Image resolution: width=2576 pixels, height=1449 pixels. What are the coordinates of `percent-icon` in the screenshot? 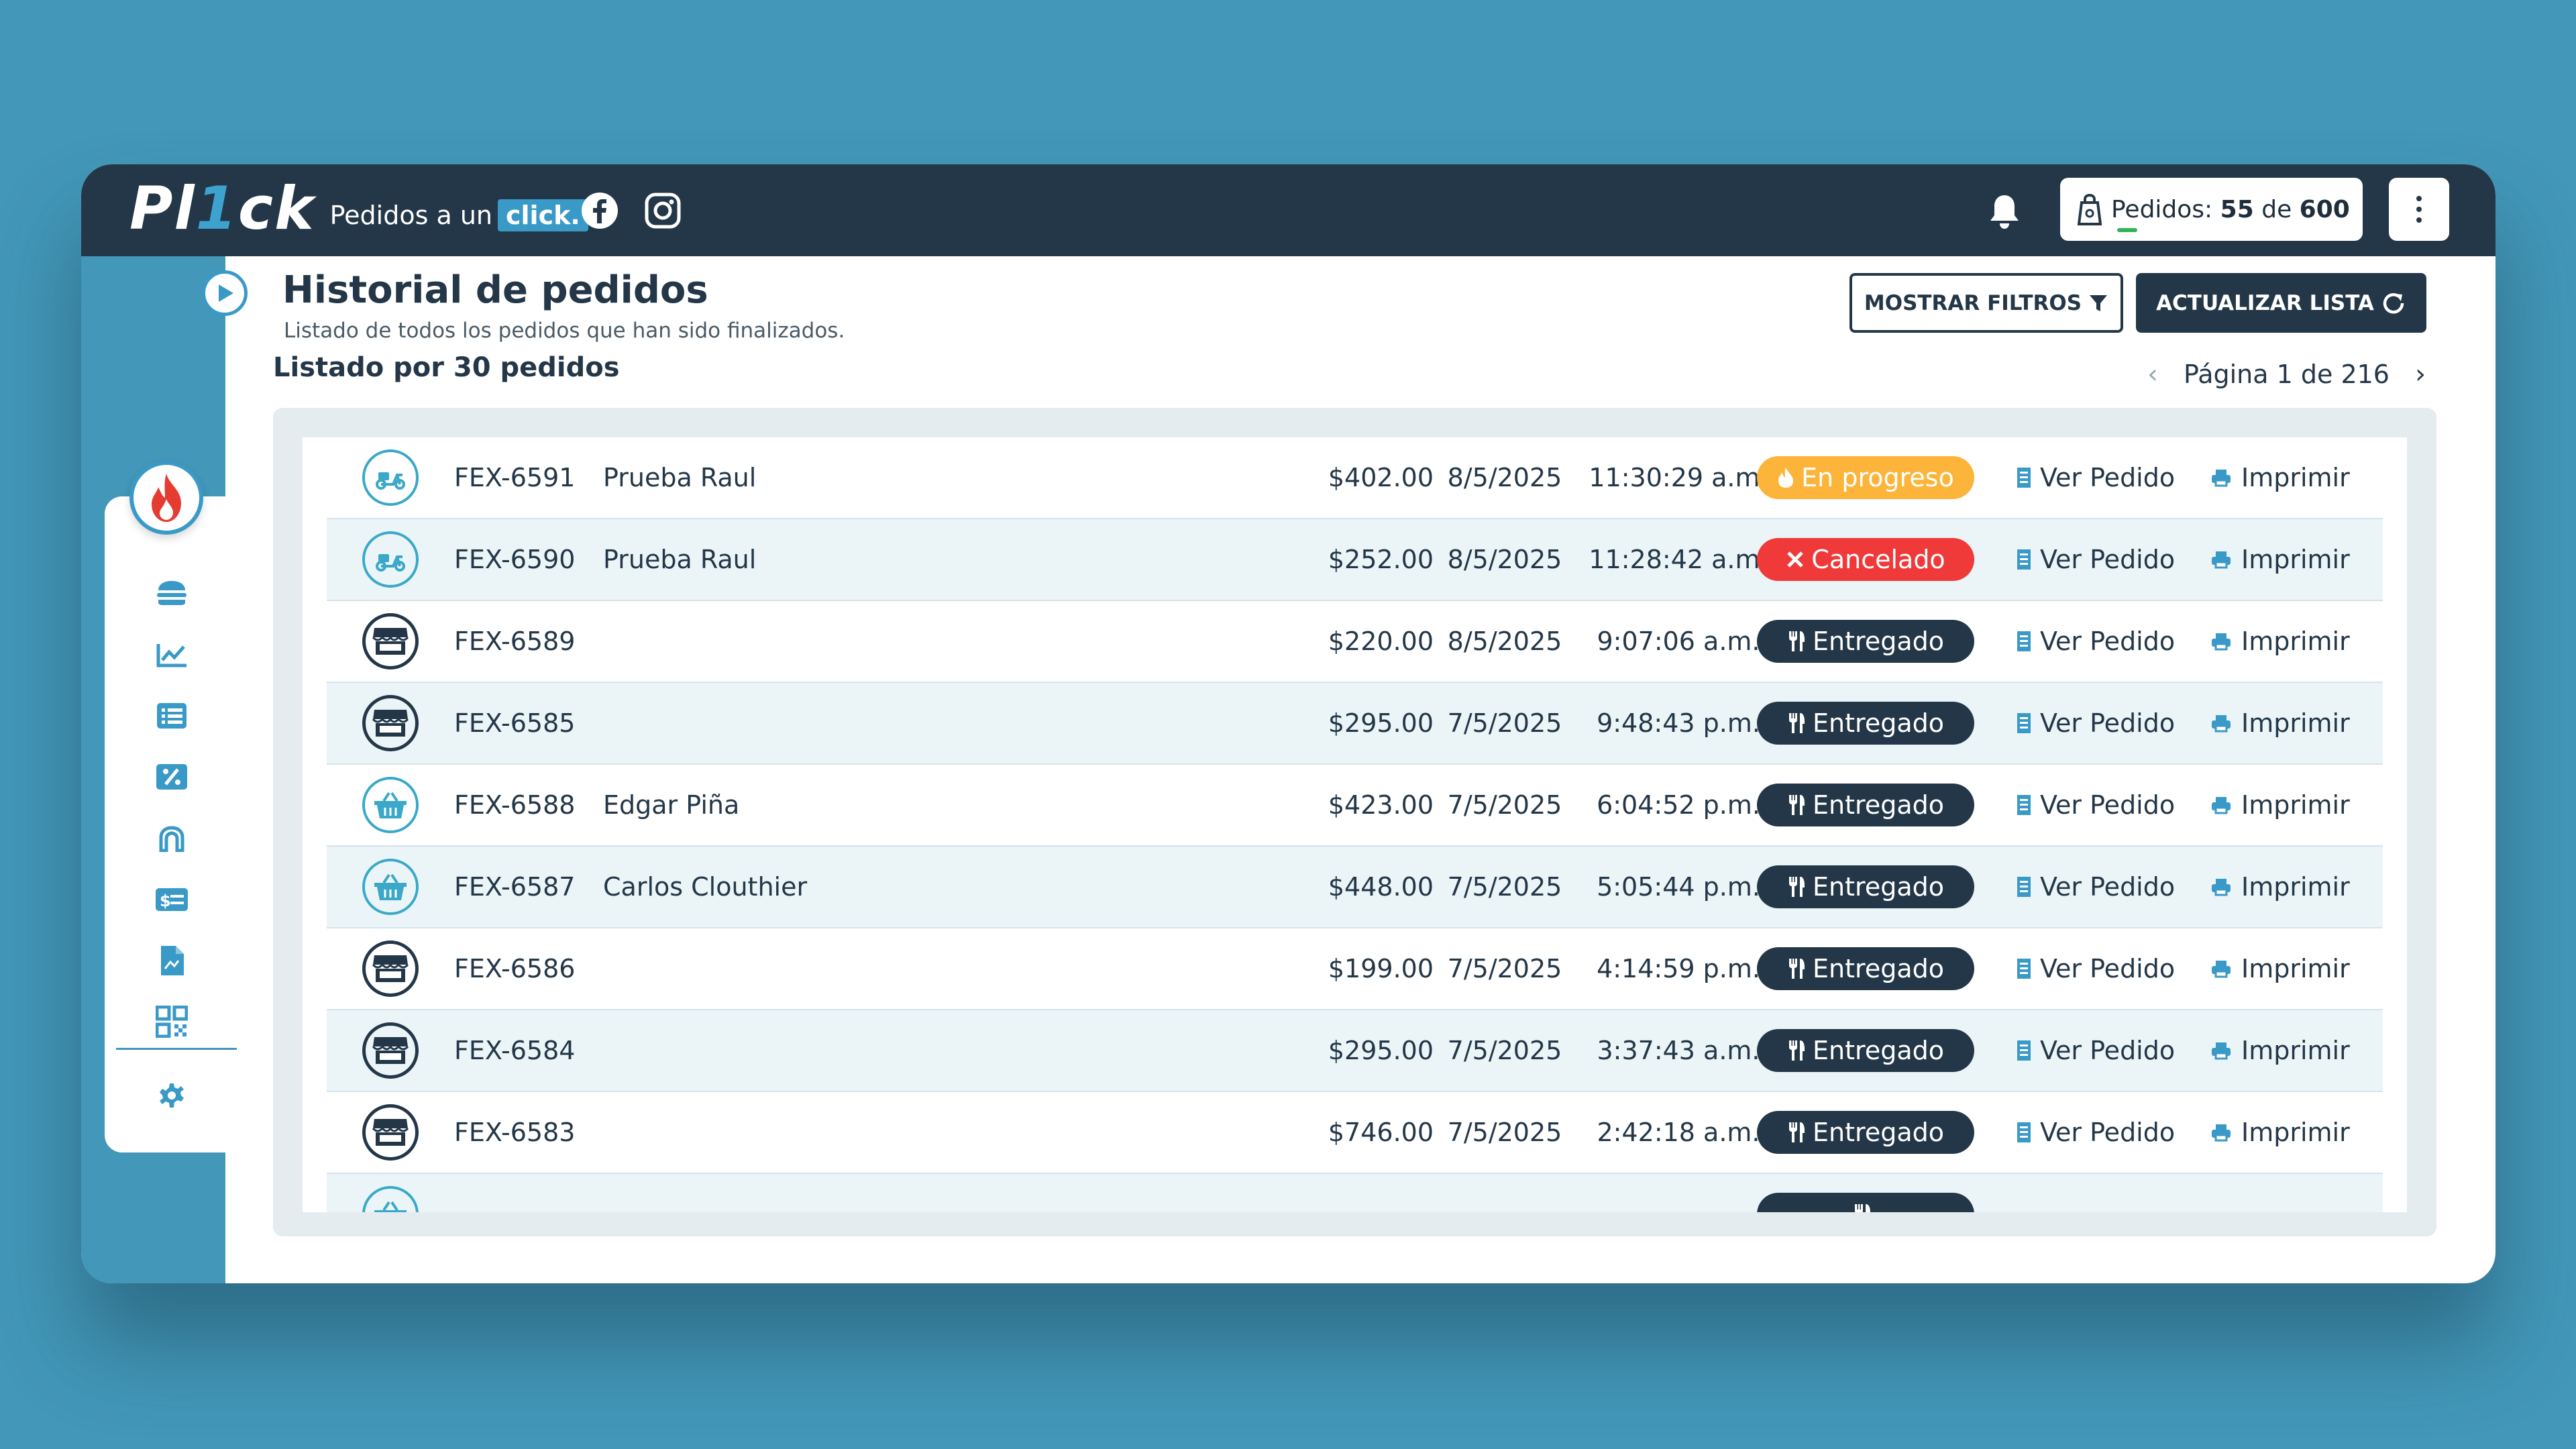 It's located at (172, 777).